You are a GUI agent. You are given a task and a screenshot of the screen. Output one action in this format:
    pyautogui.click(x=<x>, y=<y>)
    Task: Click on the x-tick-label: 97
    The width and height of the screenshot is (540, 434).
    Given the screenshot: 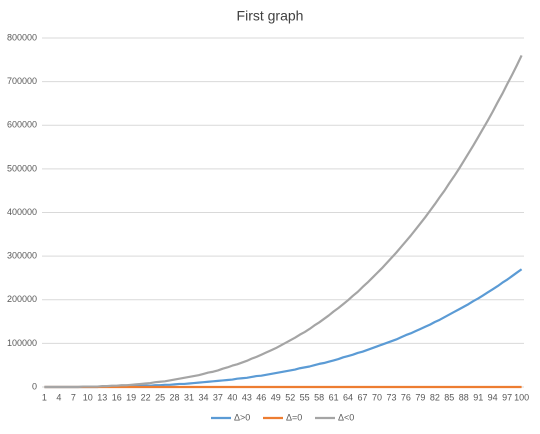 What is the action you would take?
    pyautogui.click(x=507, y=397)
    